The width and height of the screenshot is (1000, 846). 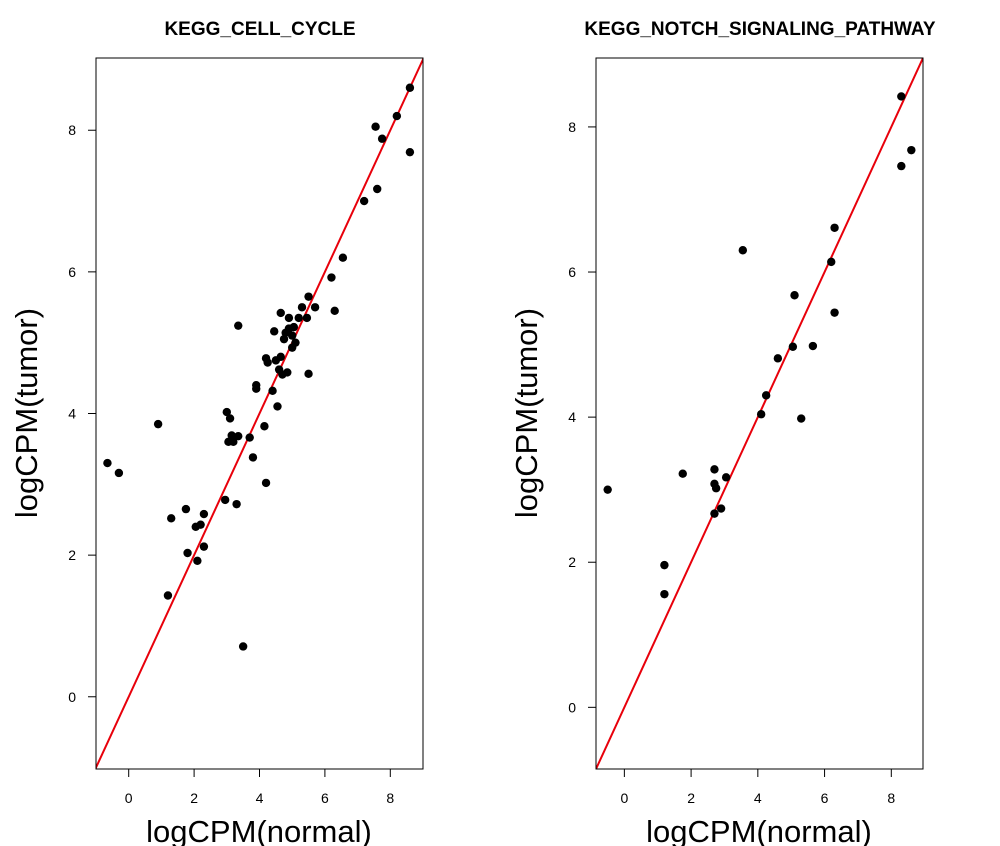 What do you see at coordinates (624, 798) in the screenshot?
I see `x-tick-label: 0` at bounding box center [624, 798].